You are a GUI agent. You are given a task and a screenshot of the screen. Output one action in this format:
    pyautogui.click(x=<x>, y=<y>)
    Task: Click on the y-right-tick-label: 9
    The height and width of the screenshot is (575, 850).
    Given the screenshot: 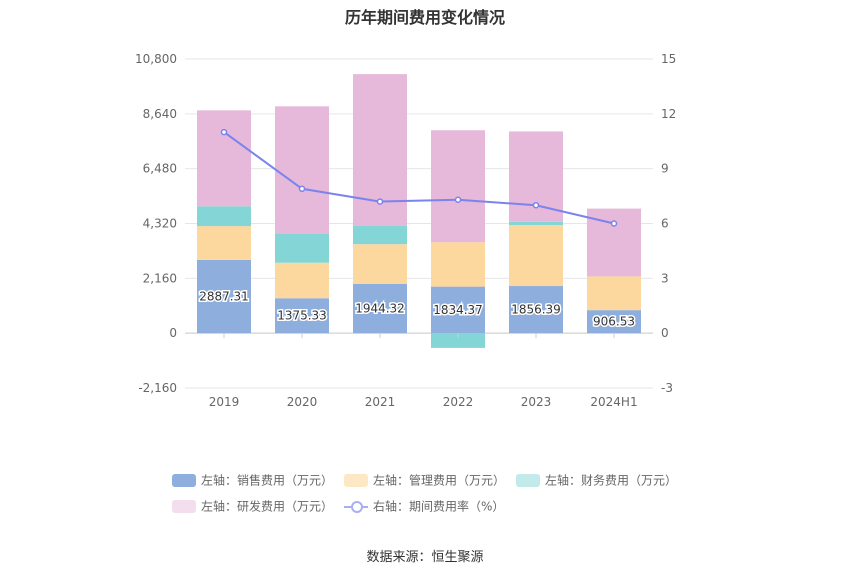 What is the action you would take?
    pyautogui.click(x=665, y=169)
    